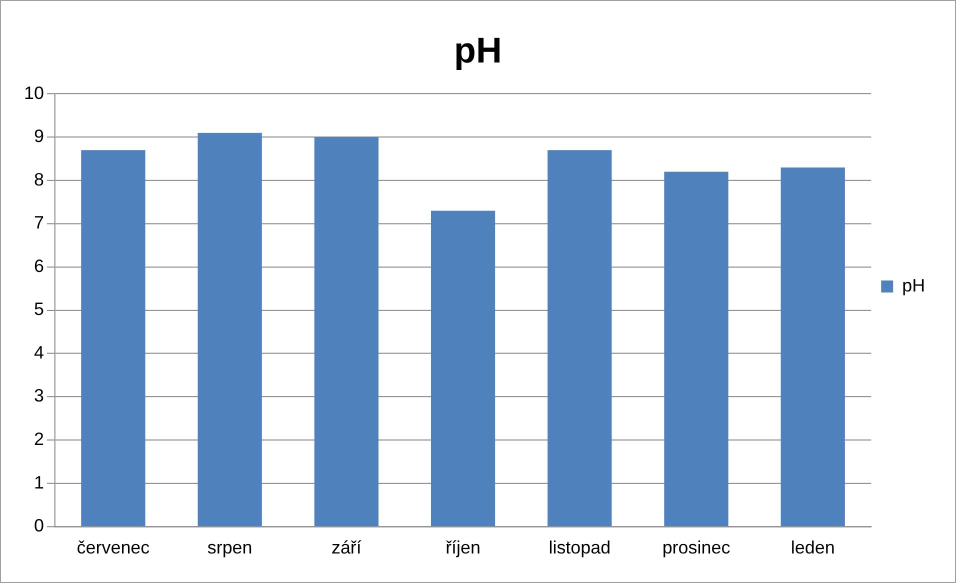 This screenshot has width=956, height=583. Describe the element at coordinates (39, 482) in the screenshot. I see `y-tick-label: 1` at that location.